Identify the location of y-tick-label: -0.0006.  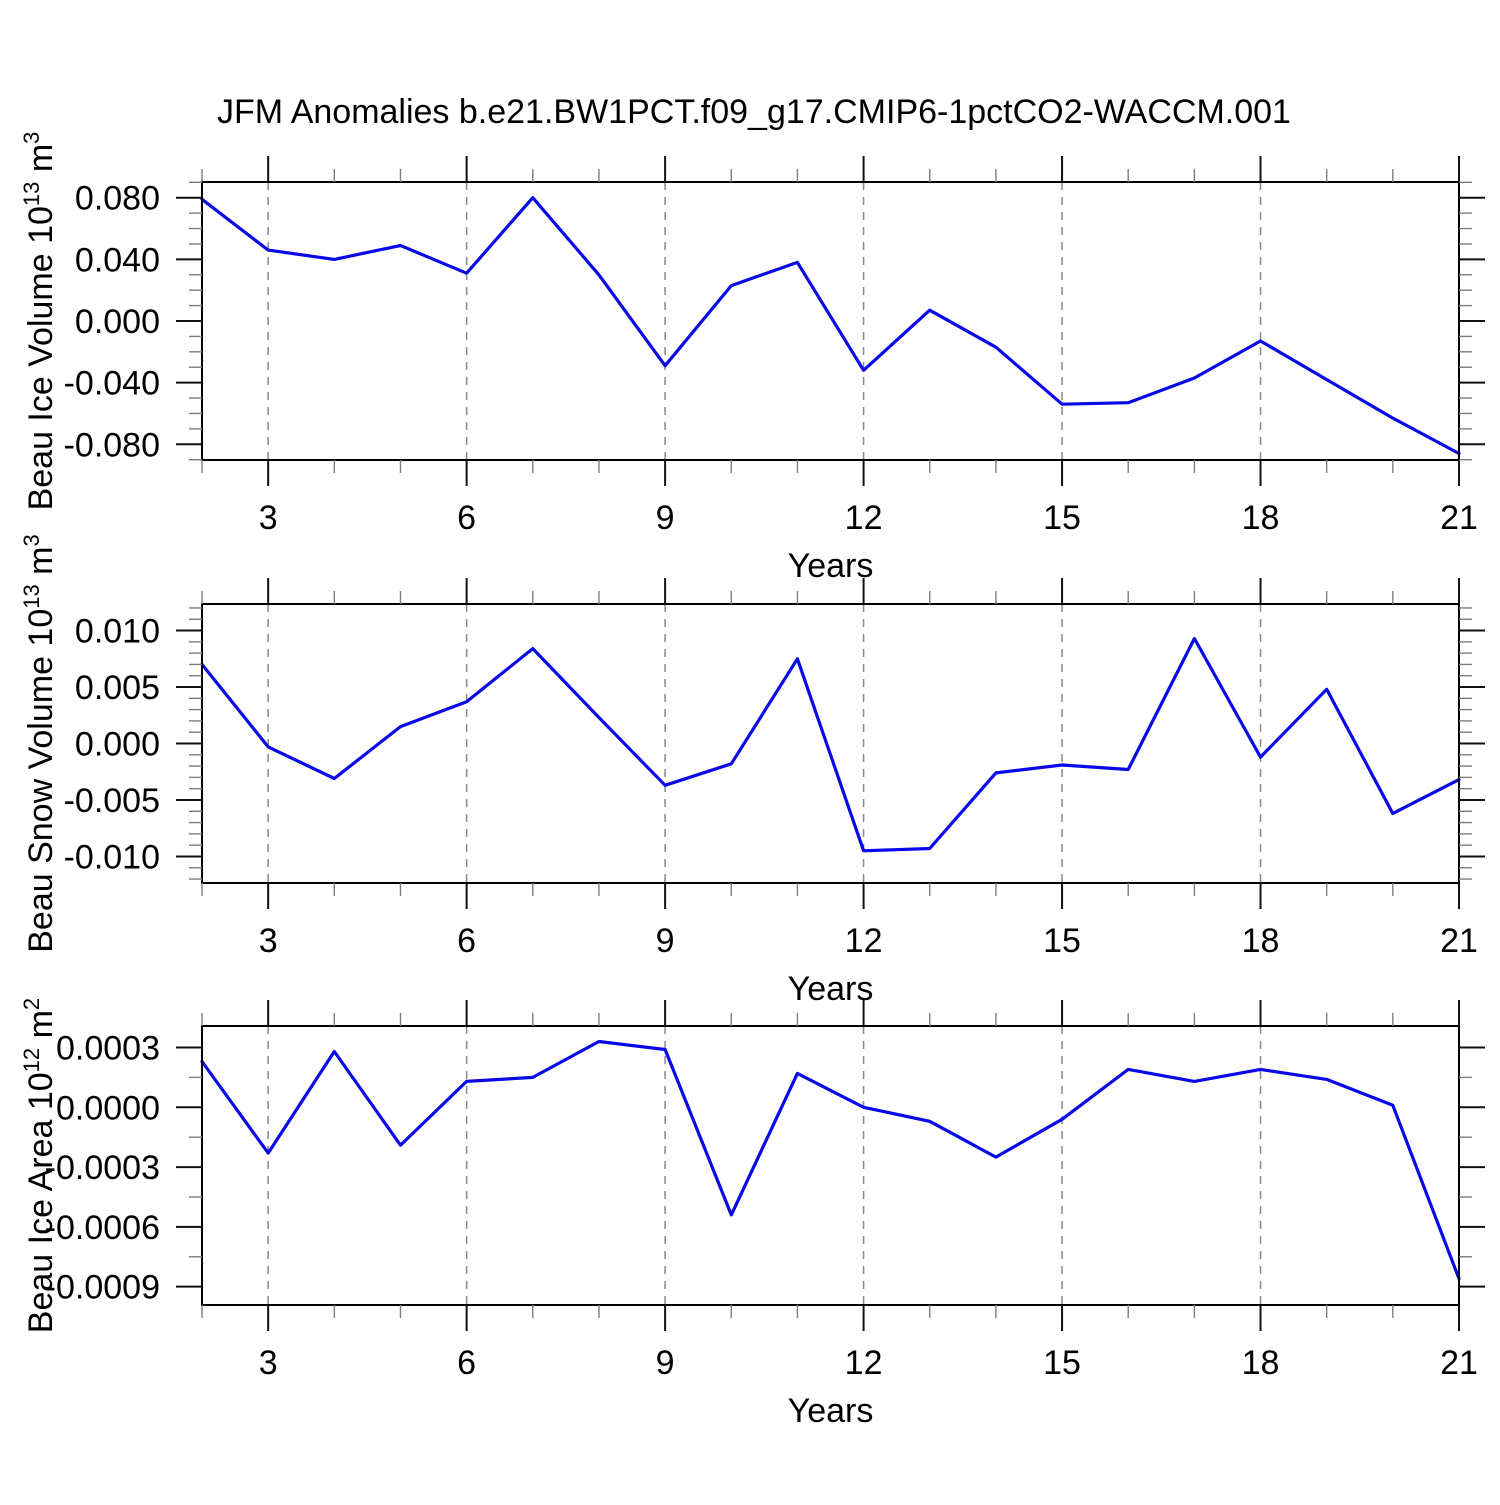
(102, 1228).